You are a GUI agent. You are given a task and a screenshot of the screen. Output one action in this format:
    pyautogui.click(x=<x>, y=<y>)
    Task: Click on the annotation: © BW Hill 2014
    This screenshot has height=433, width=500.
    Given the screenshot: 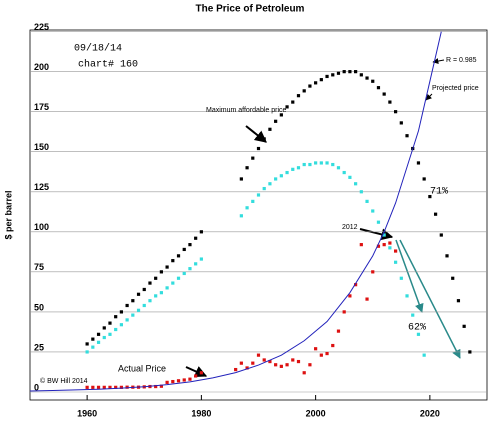 What is the action you would take?
    pyautogui.click(x=64, y=381)
    